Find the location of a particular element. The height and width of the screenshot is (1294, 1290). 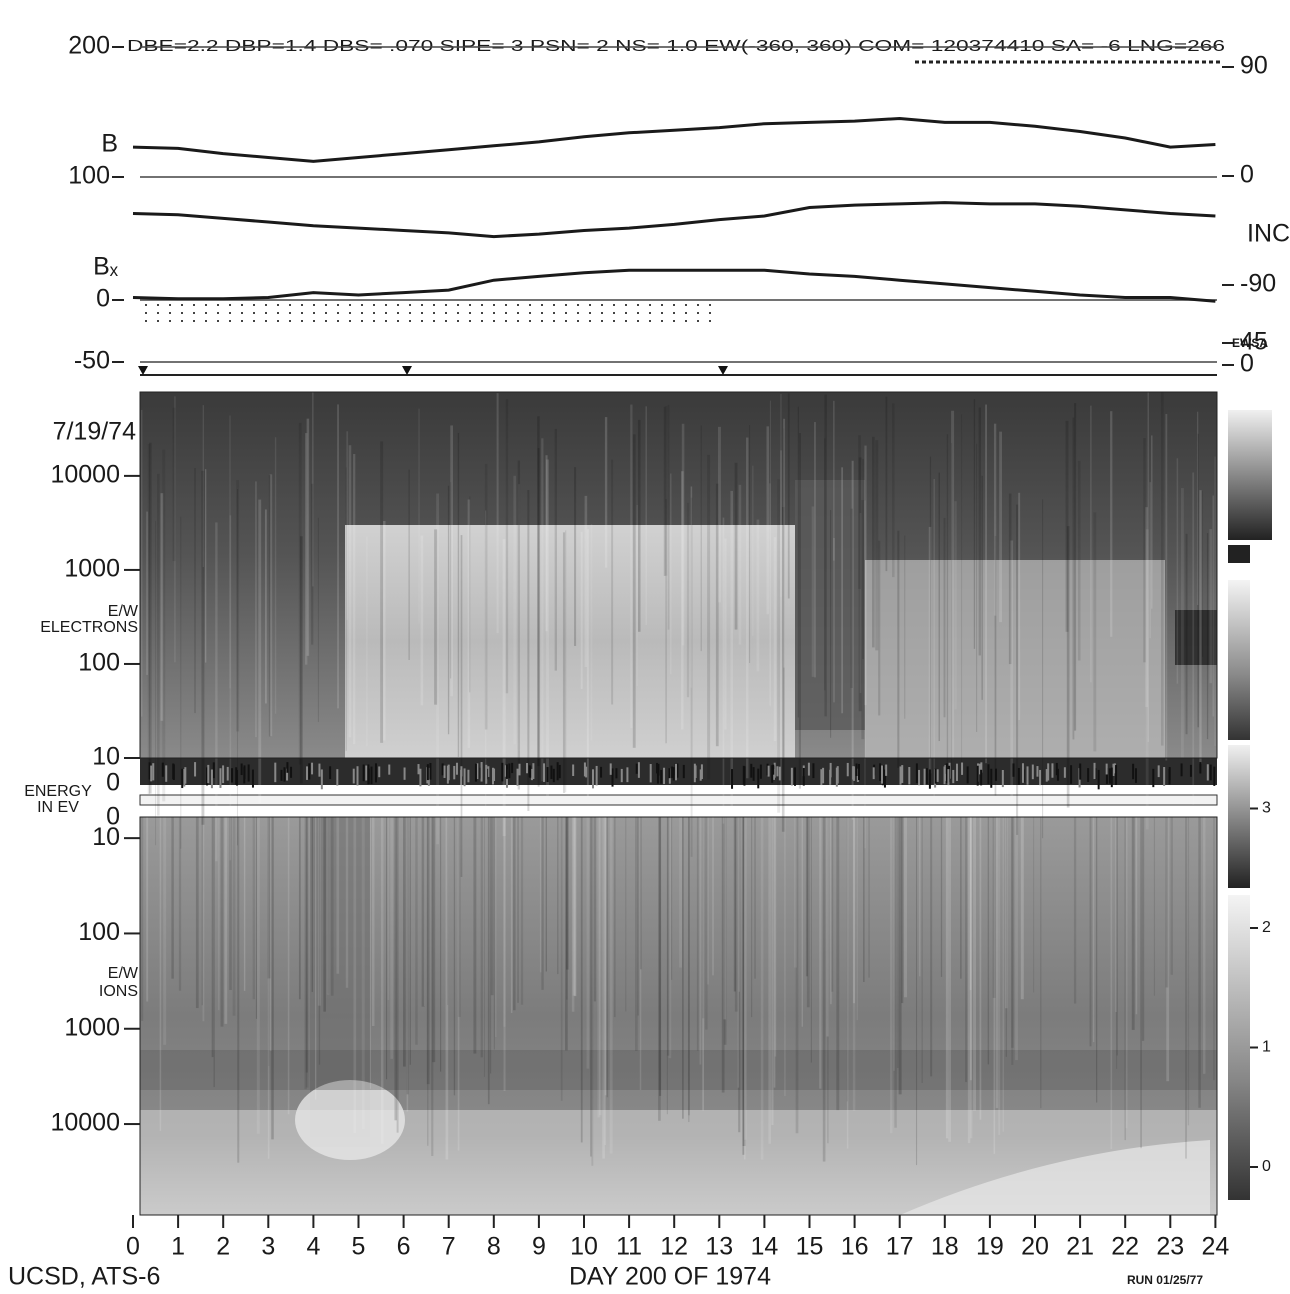

y-tick-label: 10 is located at coordinates (106, 757).